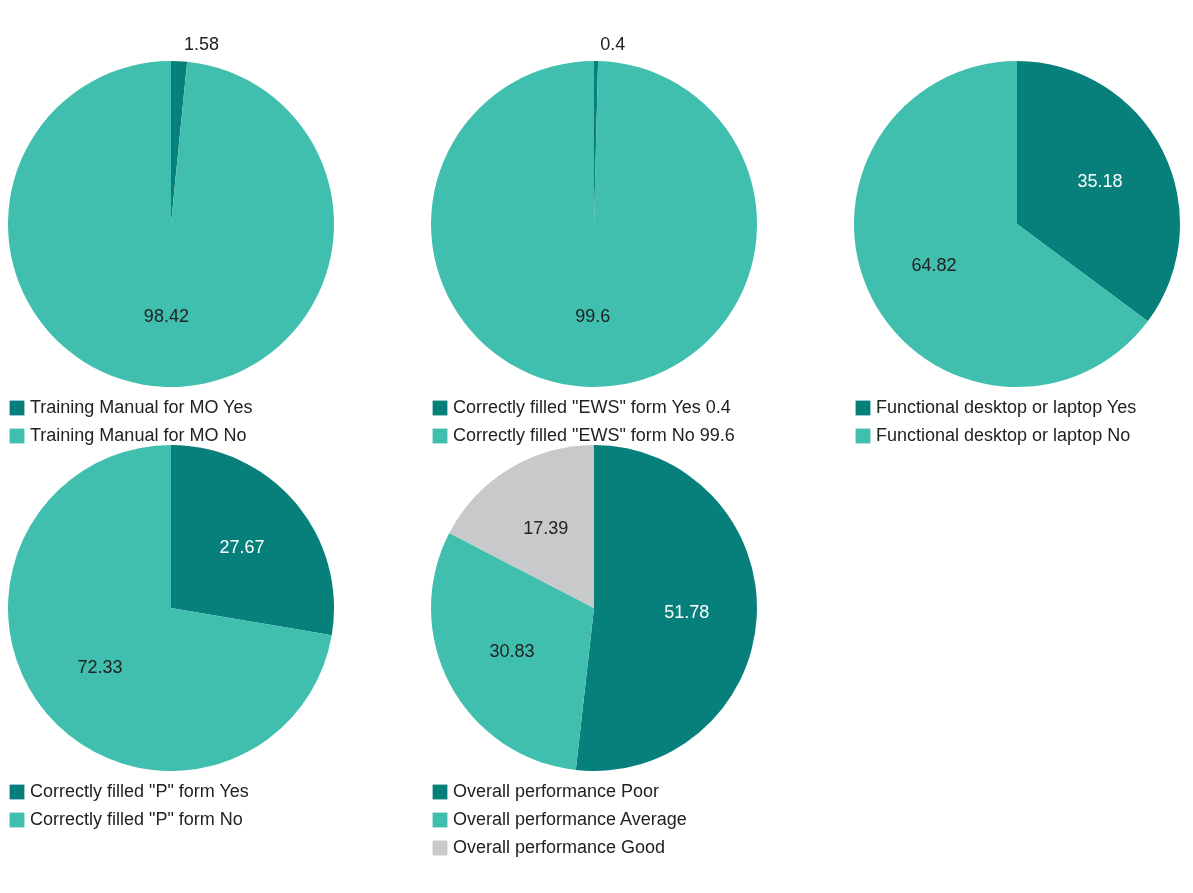  What do you see at coordinates (1006, 407) in the screenshot?
I see `legend-label: Functional desktop or laptop Yes` at bounding box center [1006, 407].